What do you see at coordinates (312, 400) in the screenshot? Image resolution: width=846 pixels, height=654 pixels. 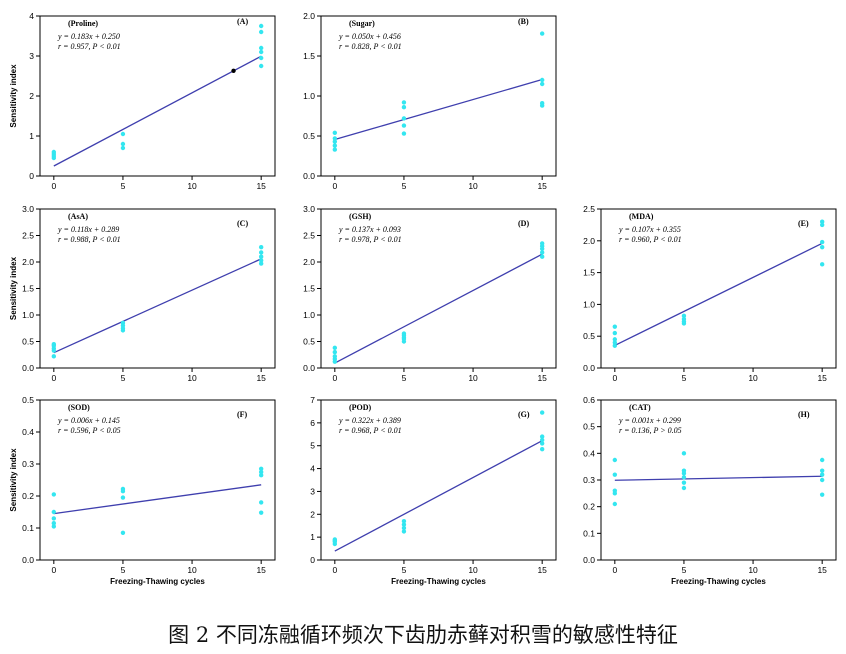 I see `y-tick-label: 7` at bounding box center [312, 400].